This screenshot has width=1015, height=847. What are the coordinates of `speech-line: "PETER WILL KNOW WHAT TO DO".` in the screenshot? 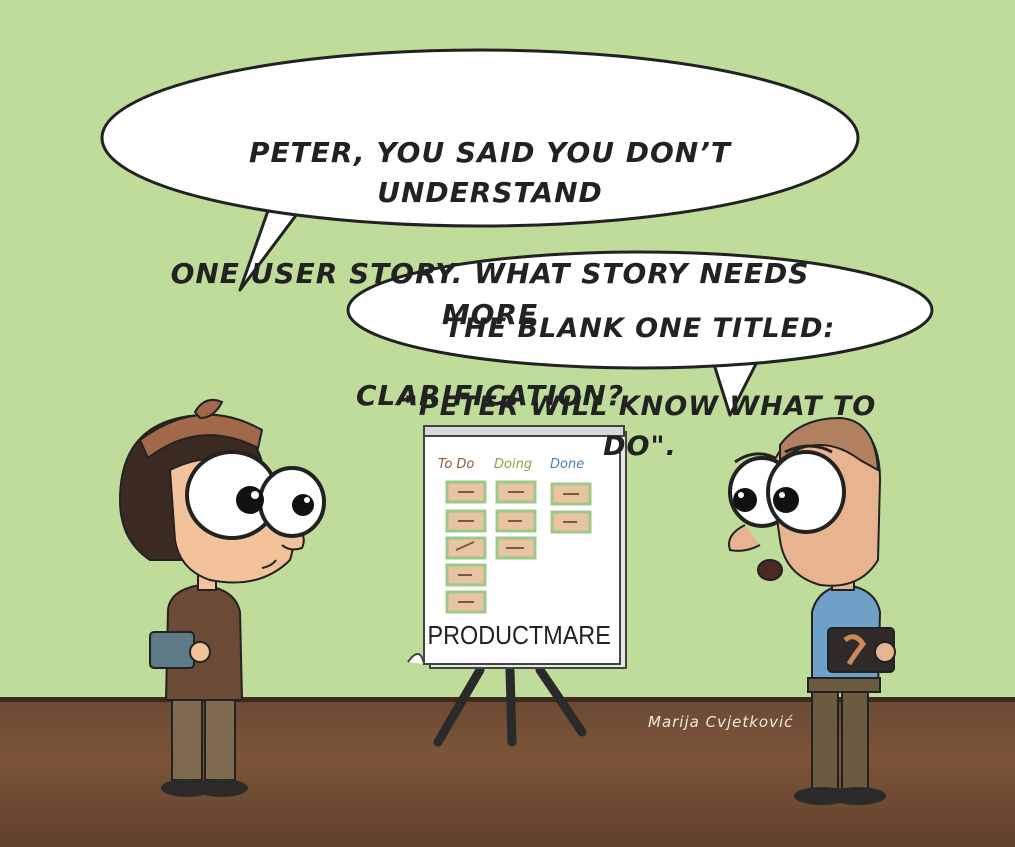 It's located at (640, 426).